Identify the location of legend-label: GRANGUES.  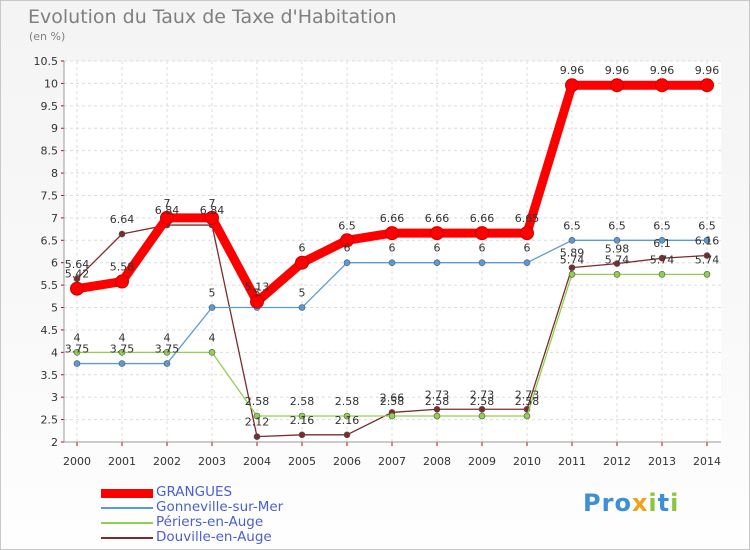
(194, 492).